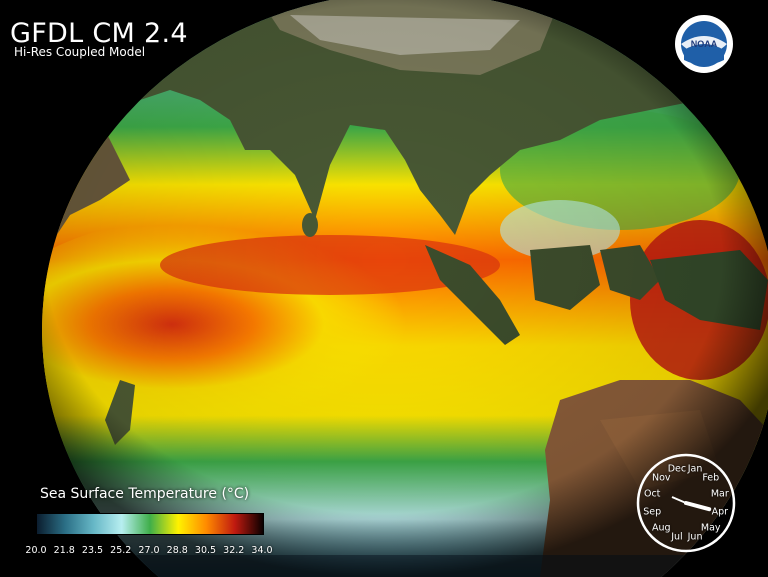  Describe the element at coordinates (64, 550) in the screenshot. I see `colorbar-tick-label: 21.8` at that location.